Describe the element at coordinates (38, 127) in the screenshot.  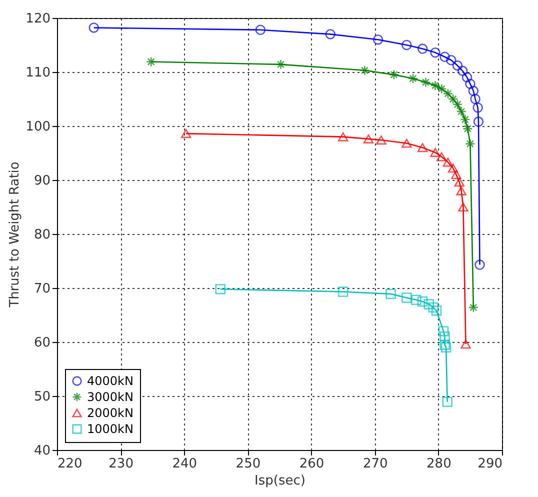
I see `y-tick-label: 100` at that location.